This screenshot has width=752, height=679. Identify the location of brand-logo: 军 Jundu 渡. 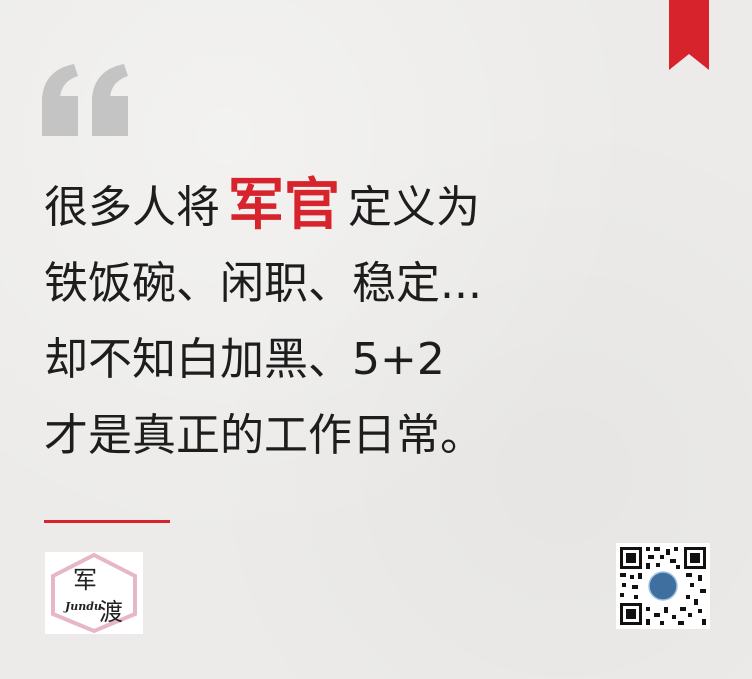
(94, 593).